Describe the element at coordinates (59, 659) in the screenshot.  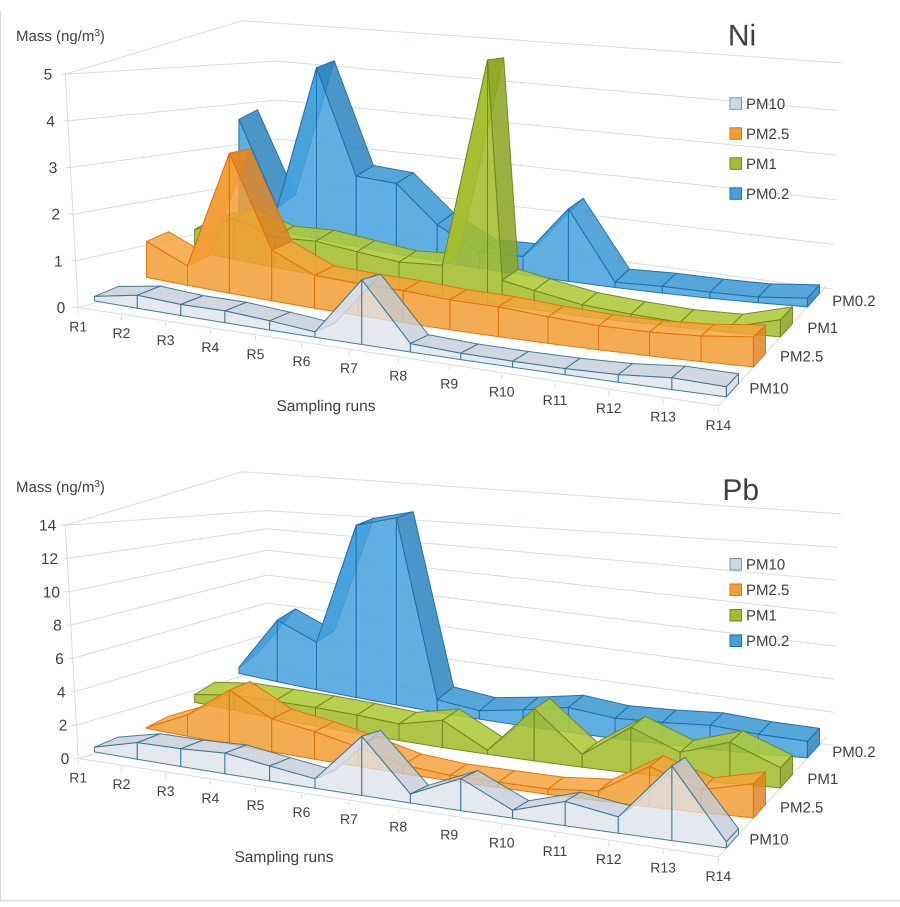
I see `svg-text: 6` at that location.